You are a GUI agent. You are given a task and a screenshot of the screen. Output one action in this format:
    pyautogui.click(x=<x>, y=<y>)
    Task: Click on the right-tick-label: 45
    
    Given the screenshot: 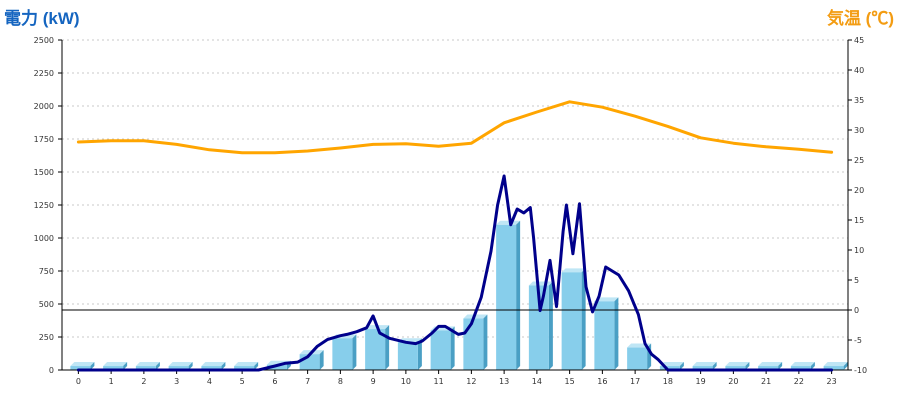 What is the action you would take?
    pyautogui.click(x=859, y=40)
    